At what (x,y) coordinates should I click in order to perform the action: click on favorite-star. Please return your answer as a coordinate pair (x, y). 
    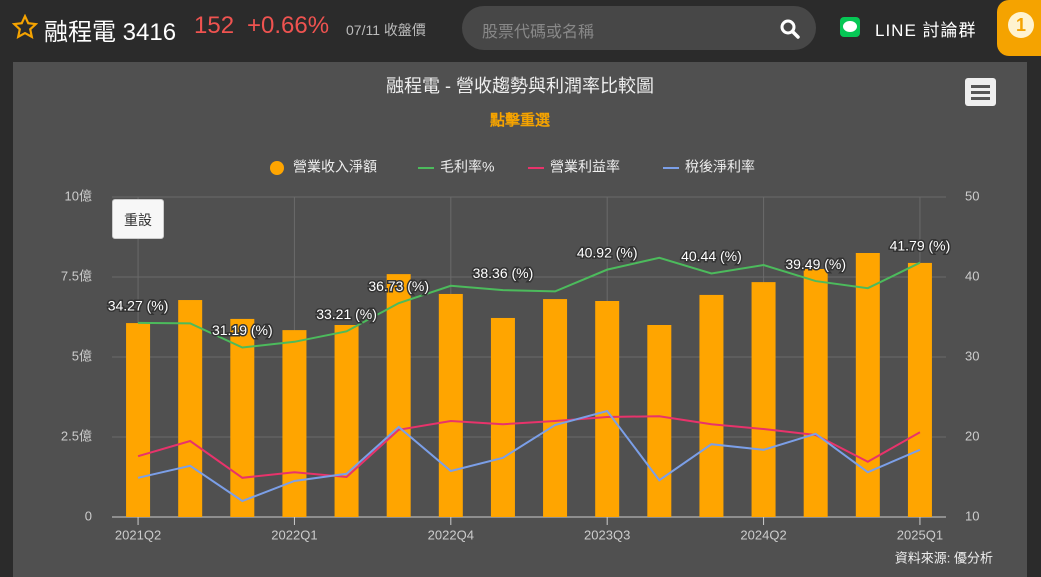
    Looking at the image, I should click on (25, 27).